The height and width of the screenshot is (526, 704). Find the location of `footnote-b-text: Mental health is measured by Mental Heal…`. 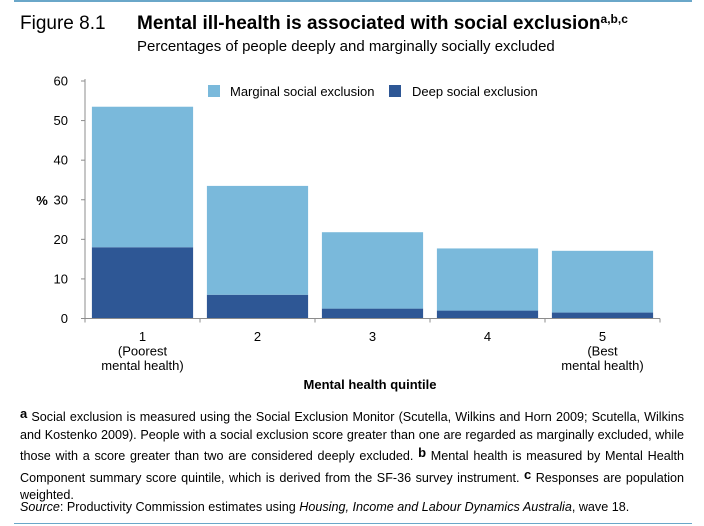

footnote-b-text: Mental health is measured by Mental Heal… is located at coordinates (352, 467).